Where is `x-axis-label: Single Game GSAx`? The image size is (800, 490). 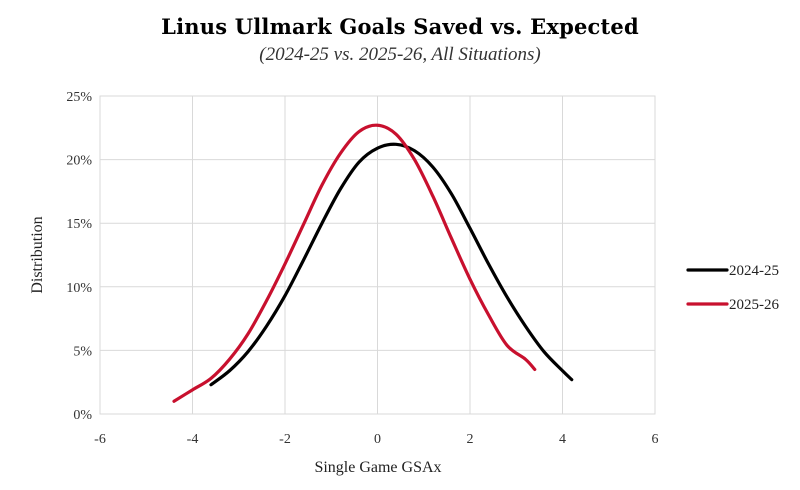 x-axis-label: Single Game GSAx is located at coordinates (377, 467).